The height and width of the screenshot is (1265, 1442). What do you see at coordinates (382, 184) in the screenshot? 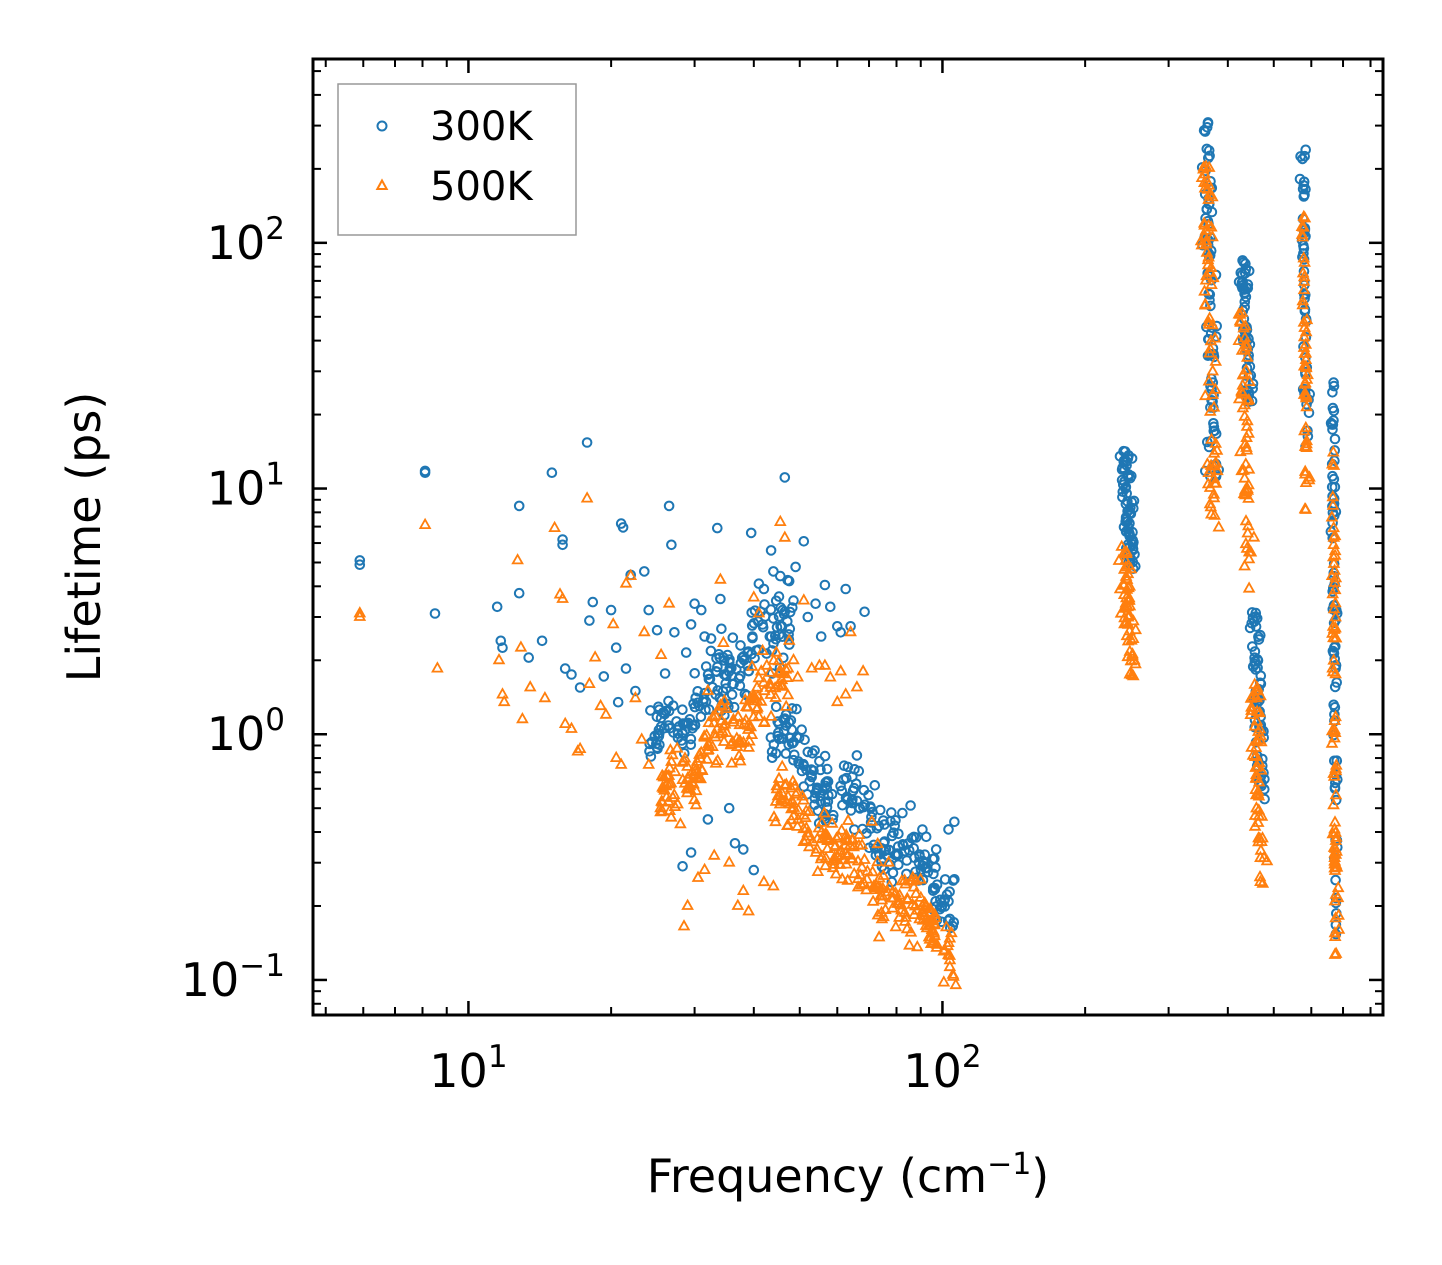
I see `legend-marker-500k` at bounding box center [382, 184].